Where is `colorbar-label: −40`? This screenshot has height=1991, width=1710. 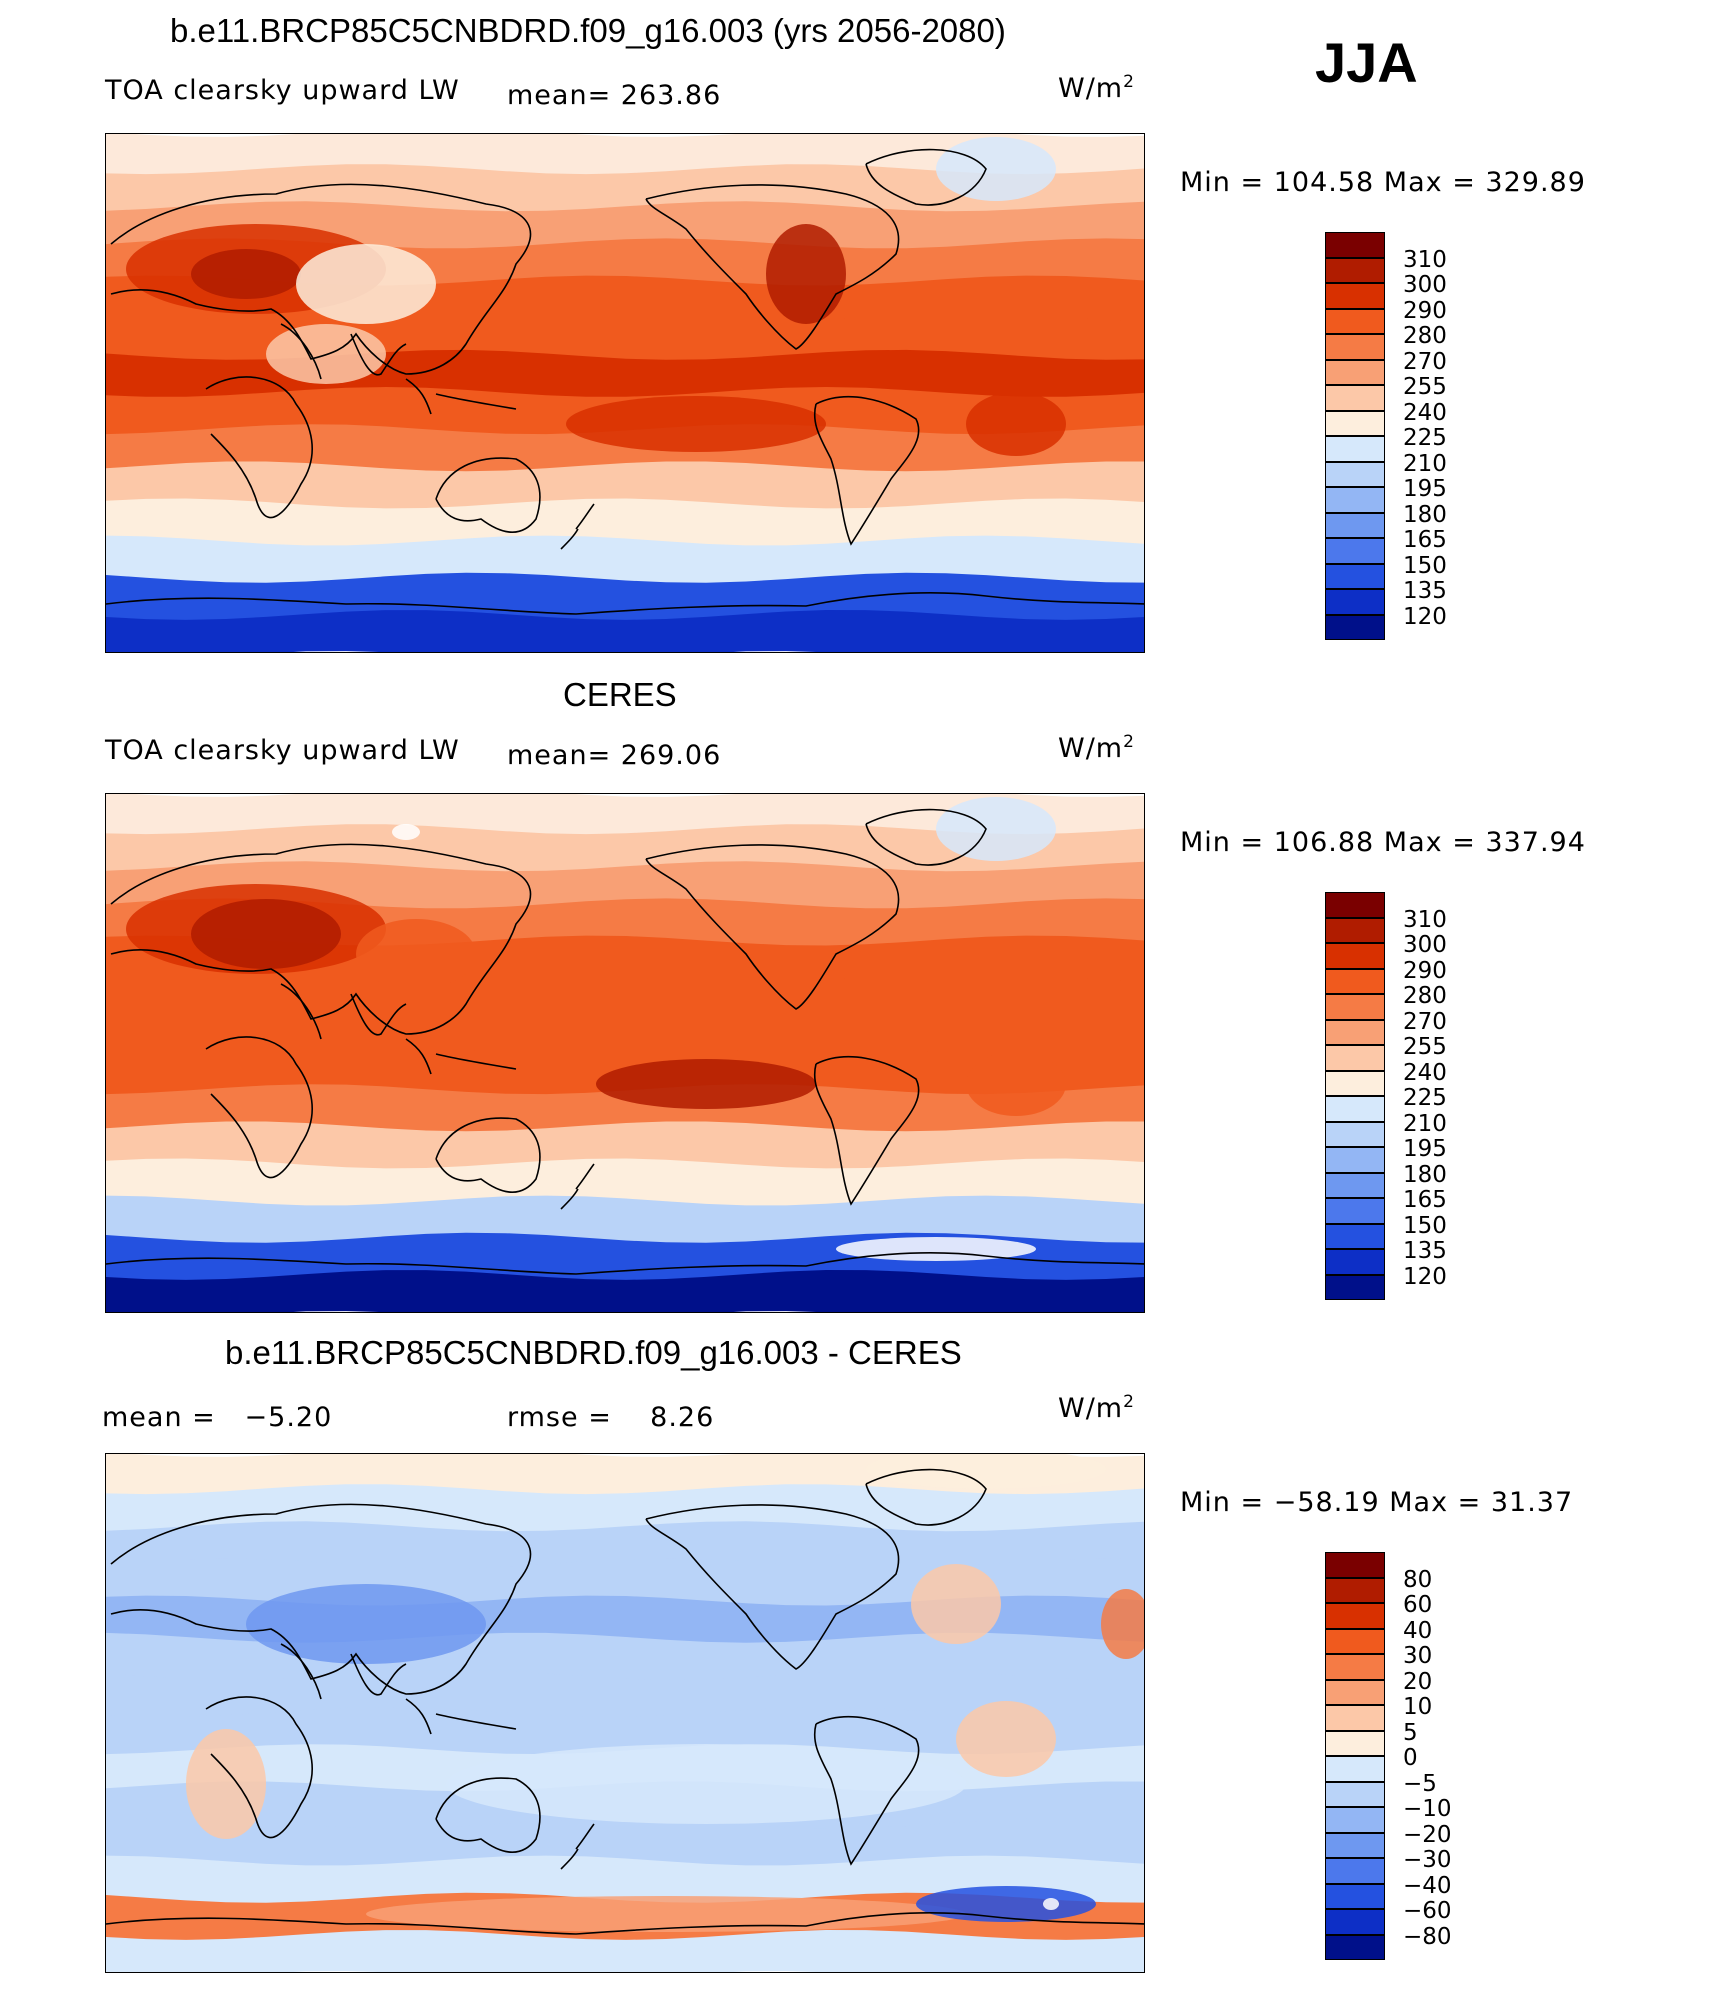 colorbar-label: −40 is located at coordinates (1427, 1885).